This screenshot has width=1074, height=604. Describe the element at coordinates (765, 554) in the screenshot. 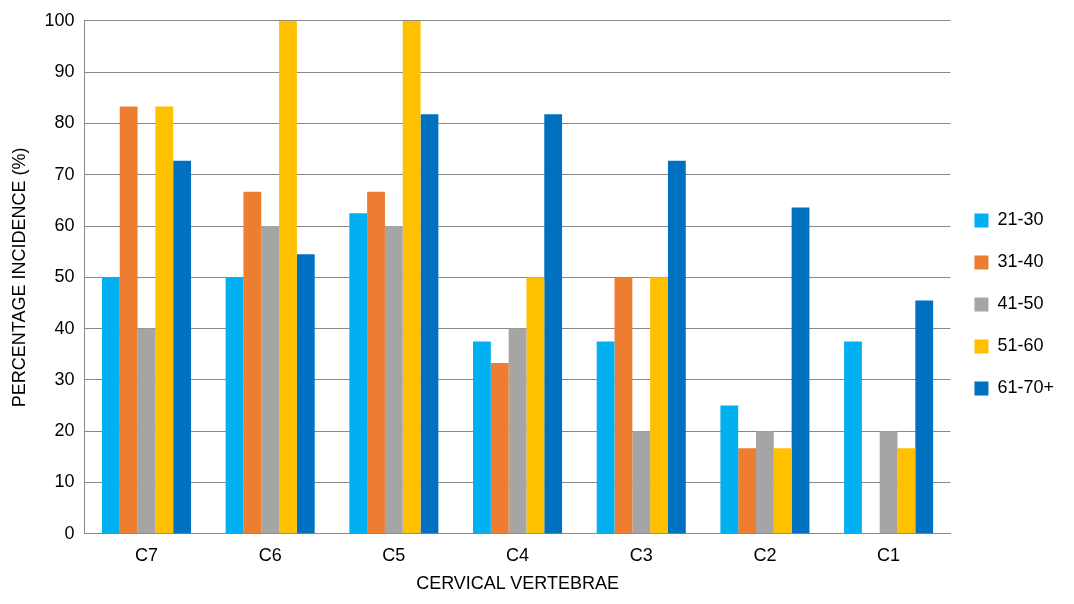

I see `x-tick-label: C2` at that location.